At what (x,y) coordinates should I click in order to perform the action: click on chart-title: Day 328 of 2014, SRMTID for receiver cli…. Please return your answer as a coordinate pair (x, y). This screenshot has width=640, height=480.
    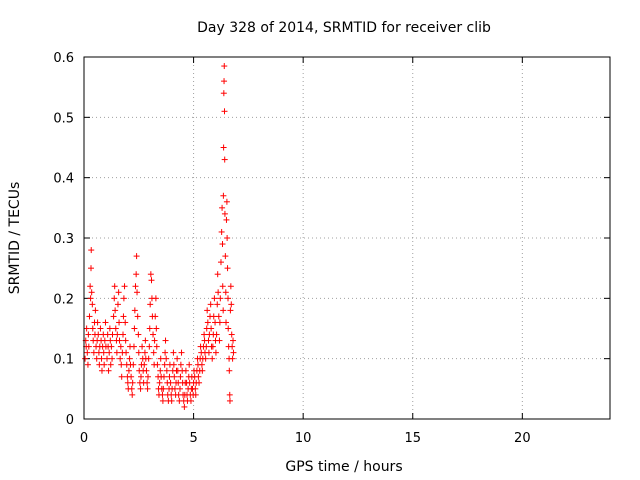
    Looking at the image, I should click on (344, 28).